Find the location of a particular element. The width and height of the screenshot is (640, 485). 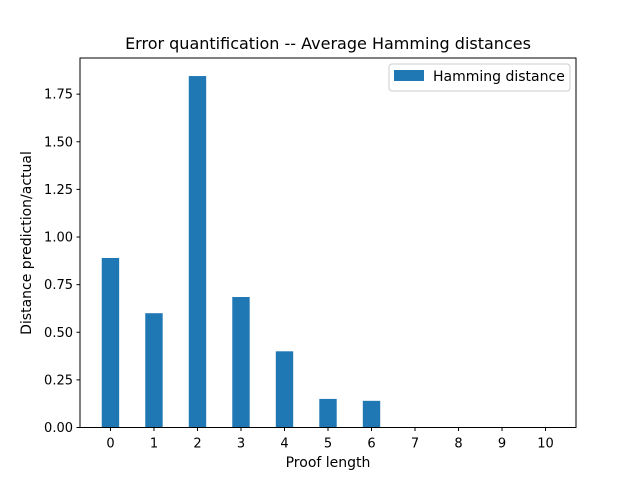

x-axis-ticks: 0 1 2 3 4 5 6 7 8 9 10 is located at coordinates (330, 439).